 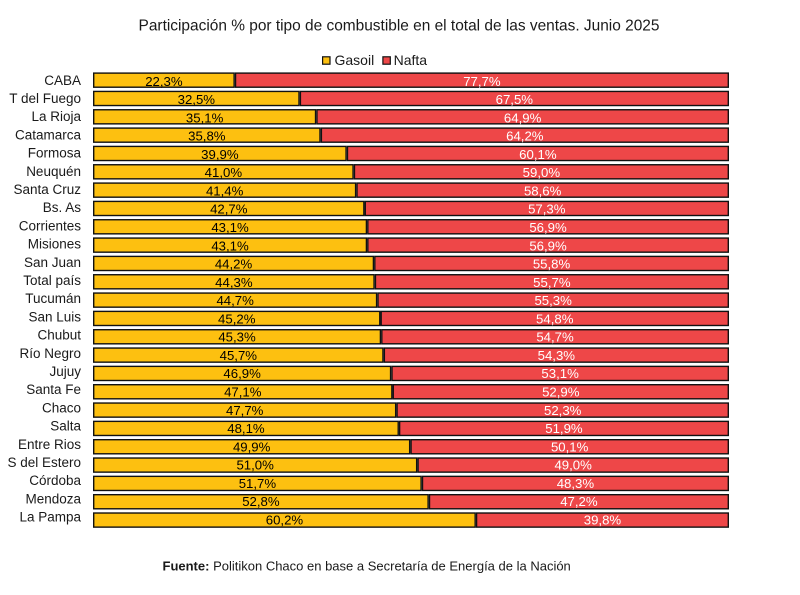 What do you see at coordinates (235, 300) in the screenshot?
I see `svg-text: 44,7%` at bounding box center [235, 300].